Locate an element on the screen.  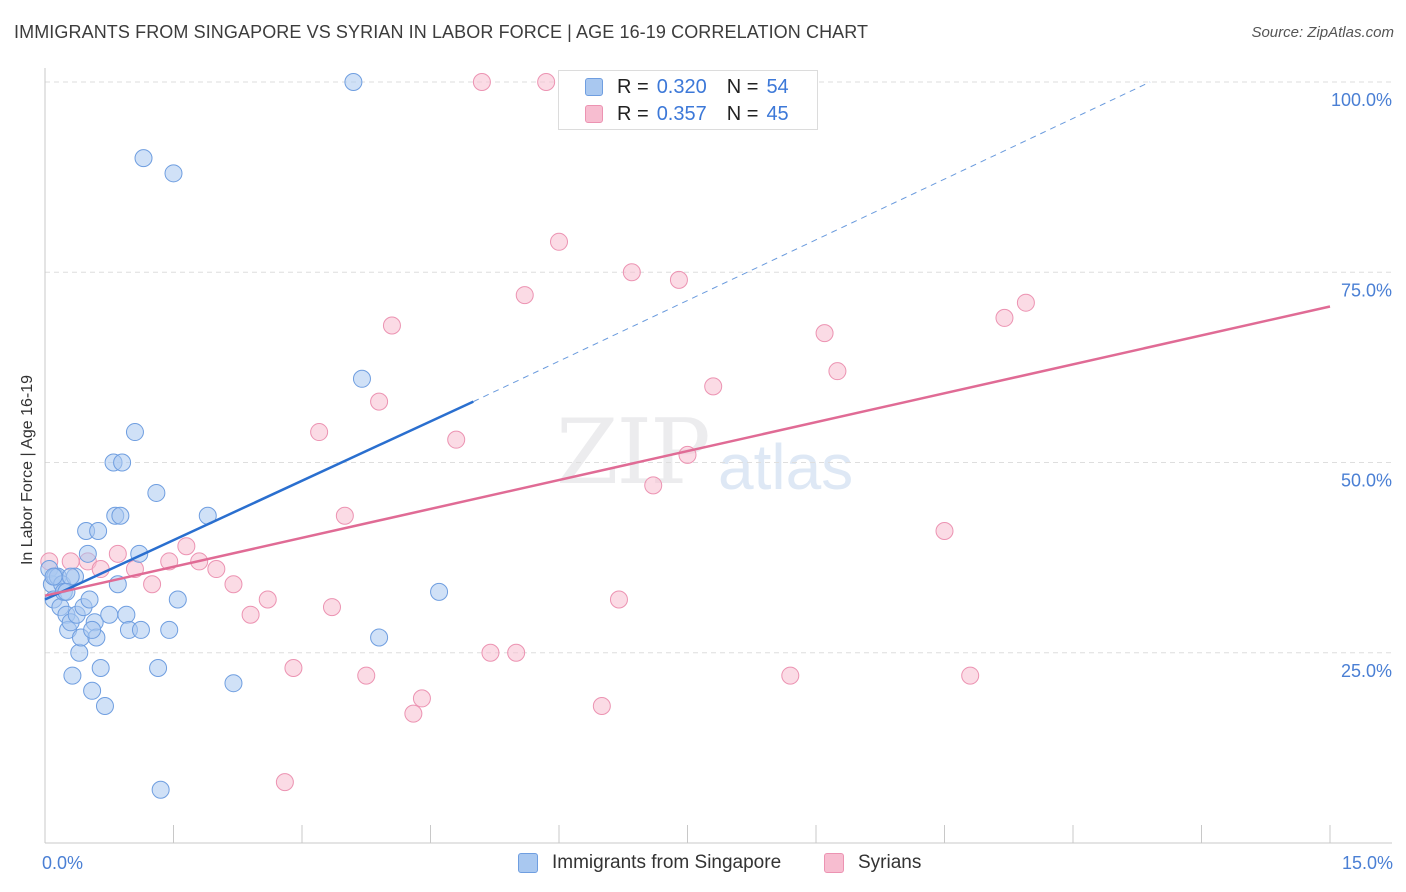
legend-text-singapore: Immigrants from Singapore is located at coordinates (667, 862).